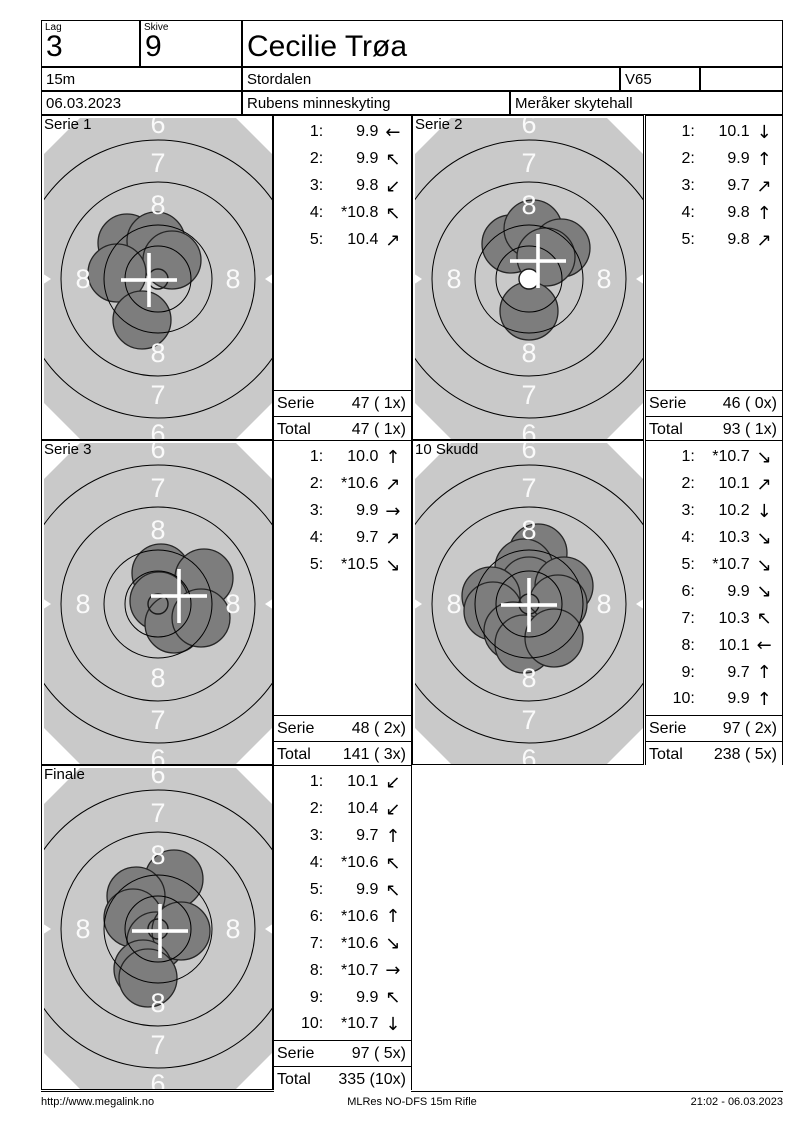 This screenshot has height=1130, width=800. What do you see at coordinates (342, 429) in the screenshot?
I see `total-row: Total 47 ( 1x)` at bounding box center [342, 429].